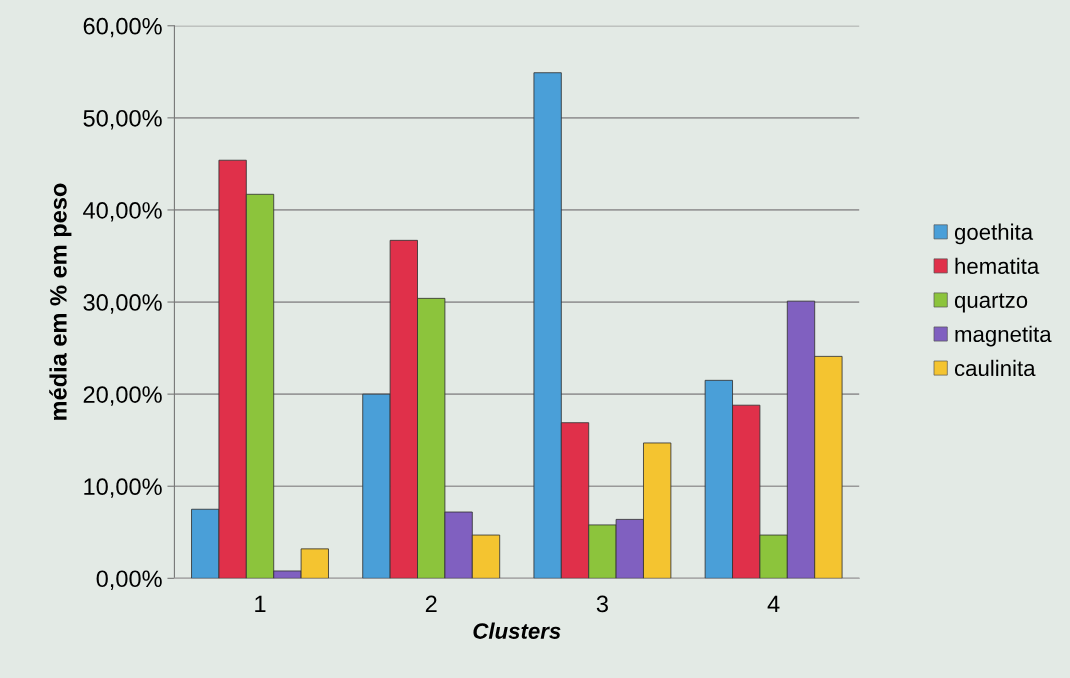  I want to click on x-axis-title: Clusters, so click(517, 630).